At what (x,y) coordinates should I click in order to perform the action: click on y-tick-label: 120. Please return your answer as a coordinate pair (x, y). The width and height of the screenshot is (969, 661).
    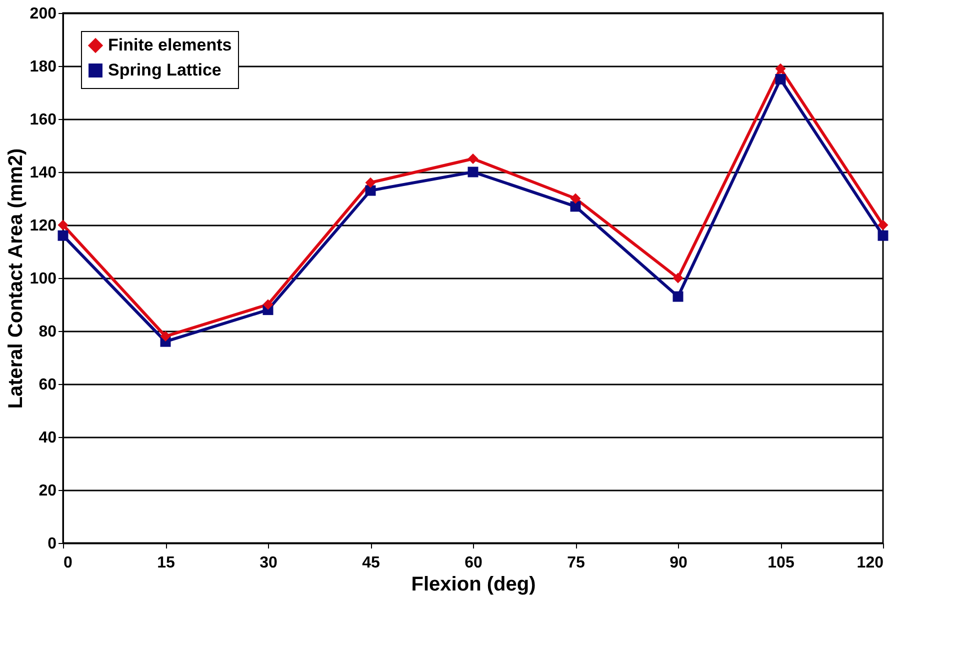
    Looking at the image, I should click on (43, 226).